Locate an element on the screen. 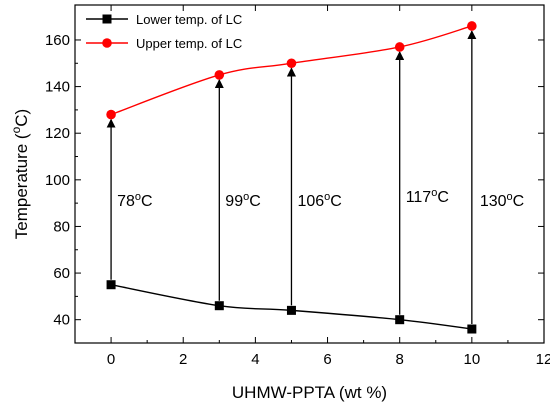 The width and height of the screenshot is (550, 407). legend: Lower temp. of LC Upper temp. of LC is located at coordinates (164, 31).